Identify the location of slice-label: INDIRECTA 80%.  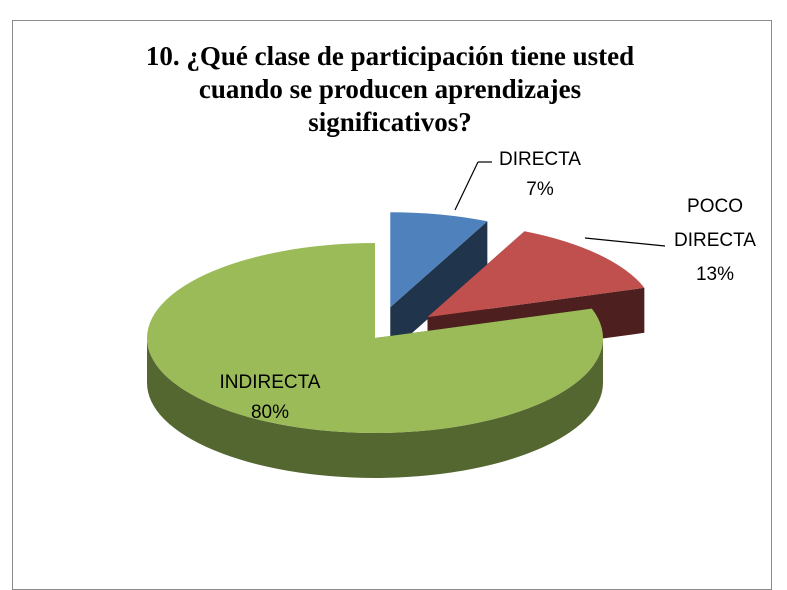
(270, 398).